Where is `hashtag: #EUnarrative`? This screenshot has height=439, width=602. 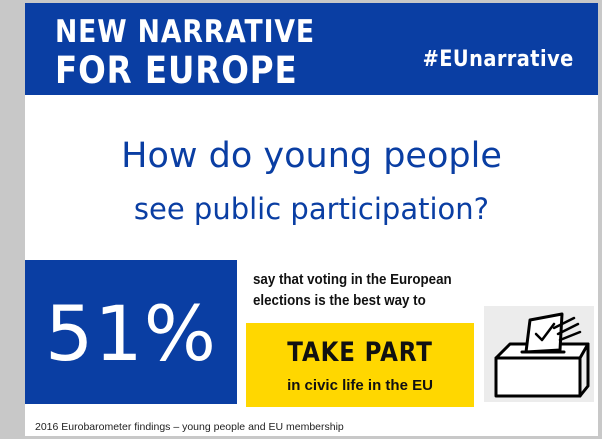 hashtag: #EUnarrative is located at coordinates (498, 59).